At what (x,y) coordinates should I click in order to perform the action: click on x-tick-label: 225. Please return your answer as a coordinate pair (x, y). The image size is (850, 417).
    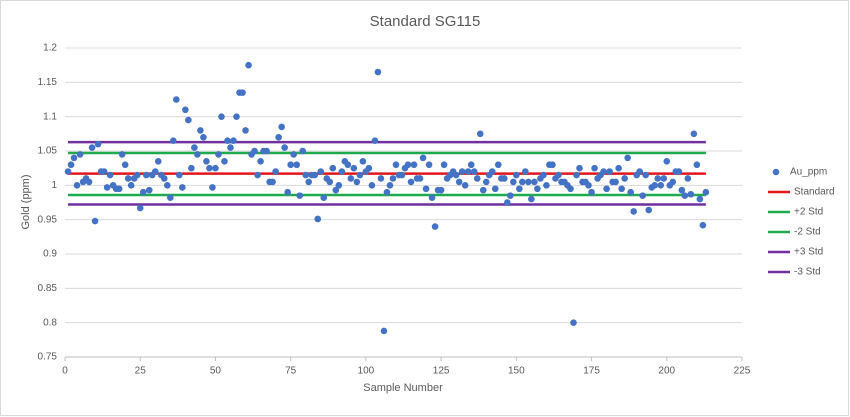
    Looking at the image, I should click on (742, 371).